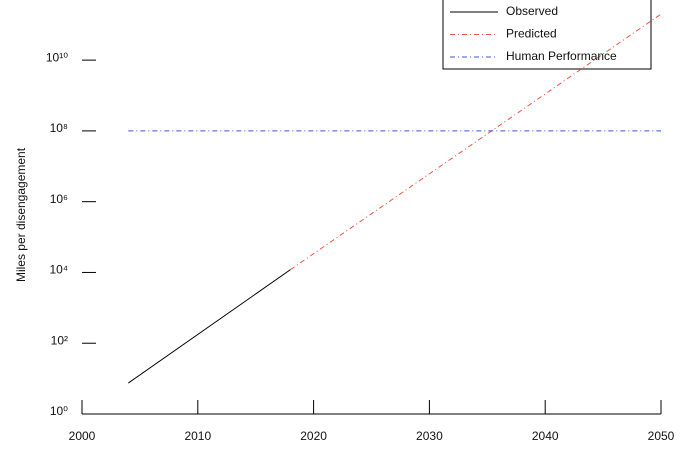 The width and height of the screenshot is (700, 456). Describe the element at coordinates (58, 270) in the screenshot. I see `y-tick-label: 10⁴` at that location.